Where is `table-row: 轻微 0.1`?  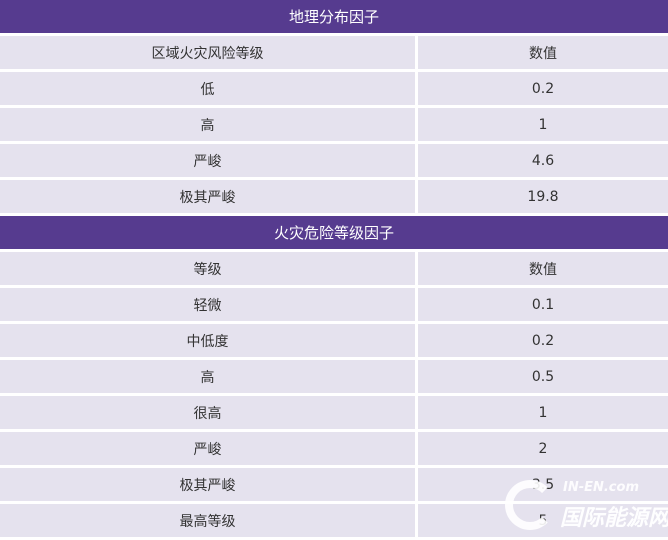
table-row: 轻微 0.1 is located at coordinates (334, 304).